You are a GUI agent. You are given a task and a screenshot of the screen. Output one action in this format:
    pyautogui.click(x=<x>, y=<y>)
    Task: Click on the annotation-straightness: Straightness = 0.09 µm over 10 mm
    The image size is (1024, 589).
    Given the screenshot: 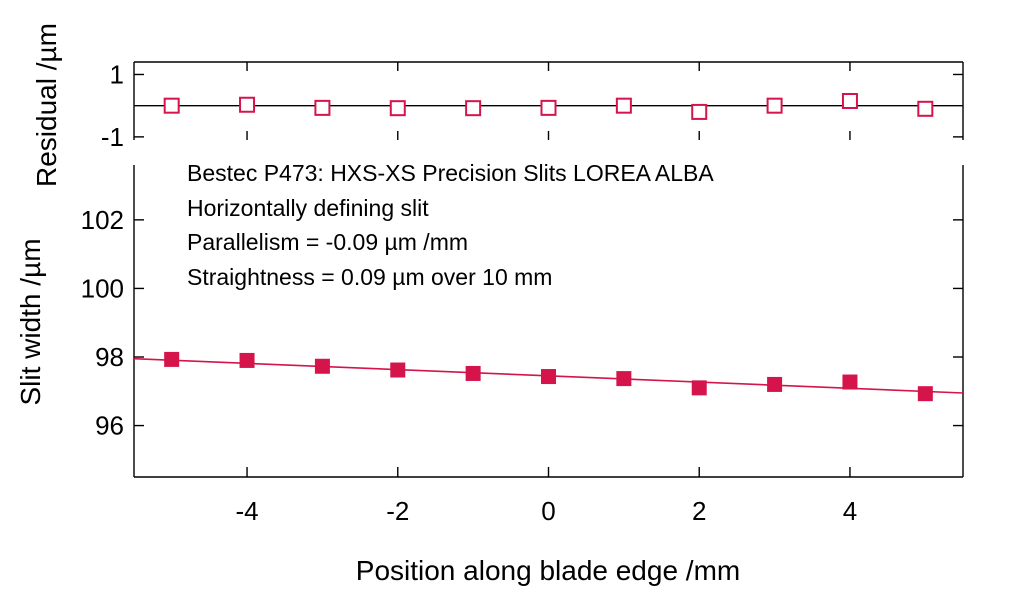 What is the action you would take?
    pyautogui.click(x=369, y=277)
    